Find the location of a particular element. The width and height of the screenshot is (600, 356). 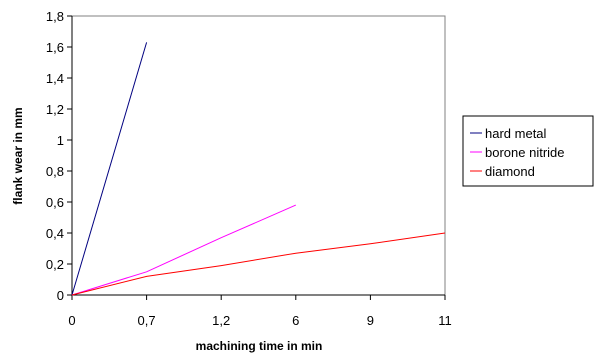

series-line-hard-metal is located at coordinates (109, 169).